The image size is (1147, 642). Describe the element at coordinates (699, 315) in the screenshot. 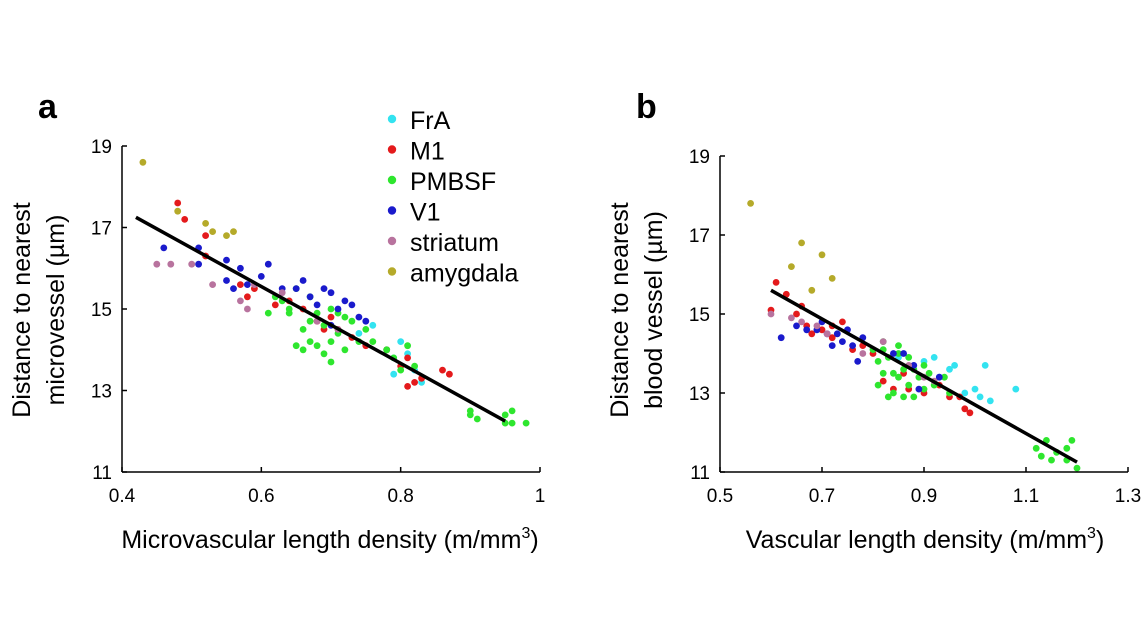

I see `y-tick-label: 15` at that location.